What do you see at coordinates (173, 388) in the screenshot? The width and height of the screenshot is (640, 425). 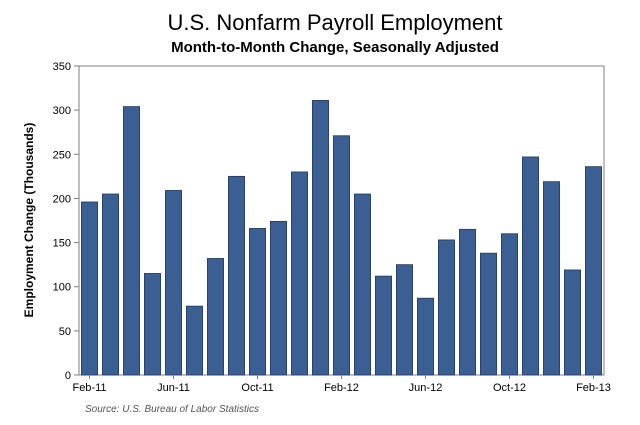 I see `x-tick-label: Jun-11` at bounding box center [173, 388].